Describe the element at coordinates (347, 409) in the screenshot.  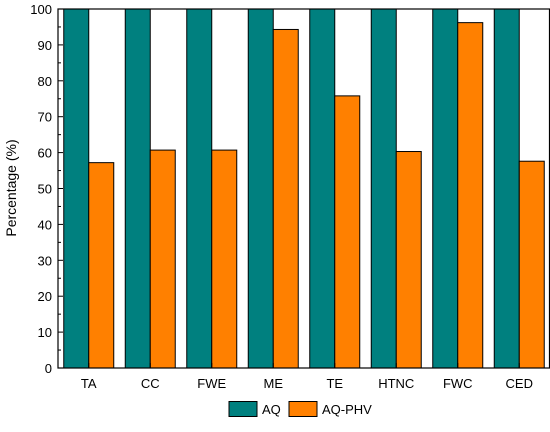
I see `legend-label-aq-phv: AQ-PHV` at that location.